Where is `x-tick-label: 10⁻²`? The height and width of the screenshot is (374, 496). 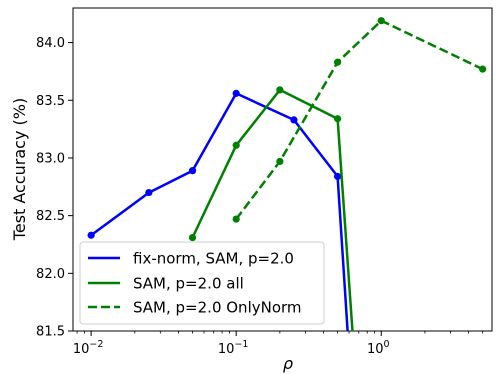
x-tick-label: 10⁻² is located at coordinates (88, 348).